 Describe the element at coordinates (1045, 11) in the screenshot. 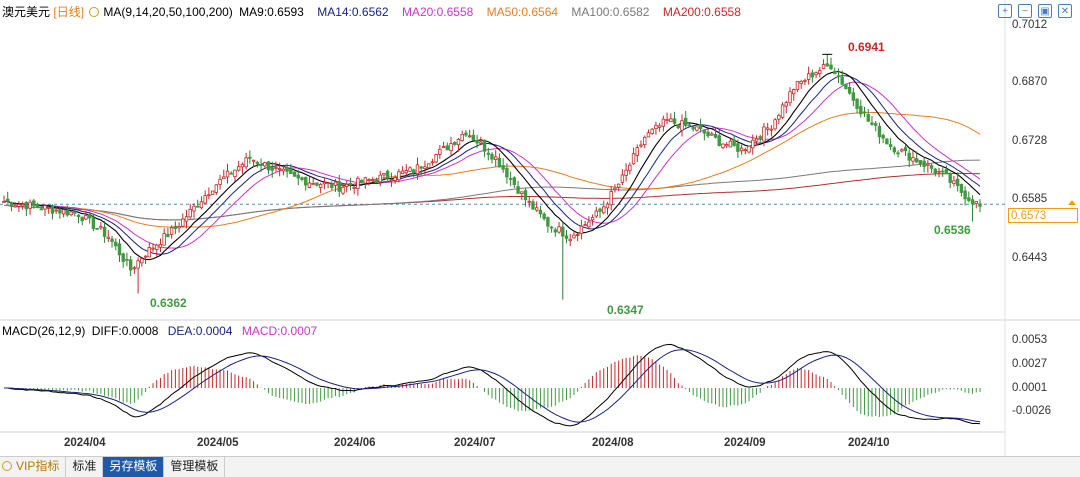

I see `toggle-icon: ▣` at that location.